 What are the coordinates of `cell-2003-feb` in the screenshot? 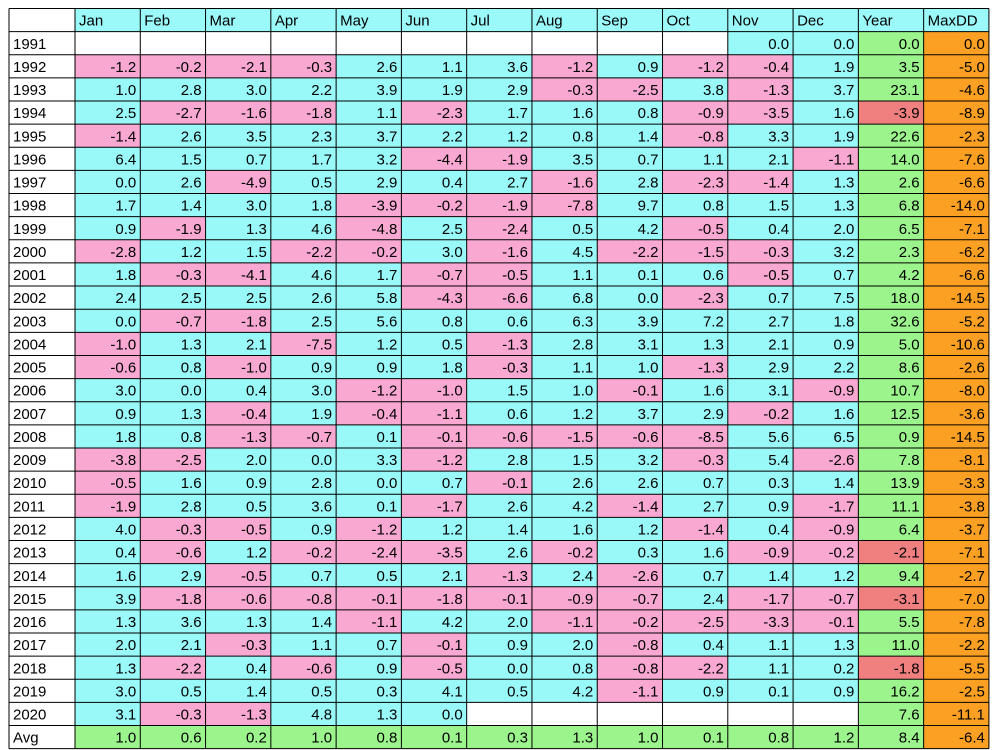 It's located at (173, 321).